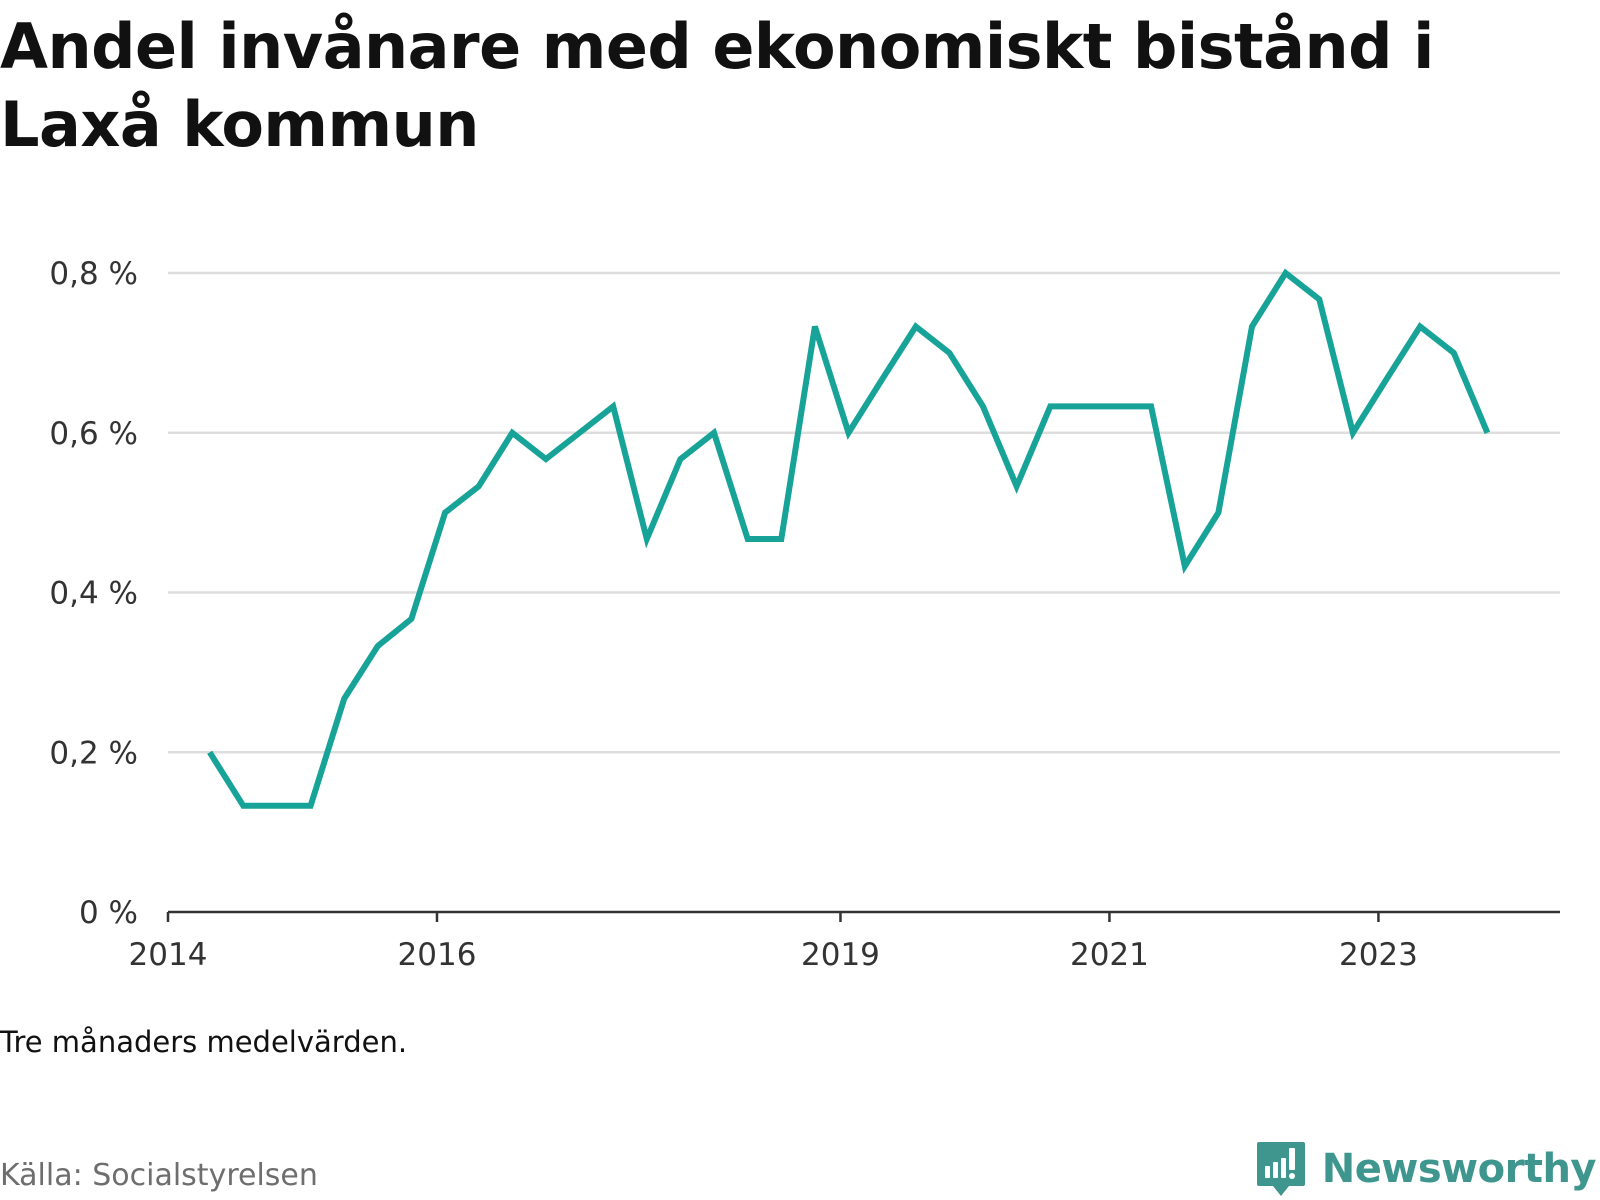  I want to click on y-tick-label: 0,6 %, so click(93, 434).